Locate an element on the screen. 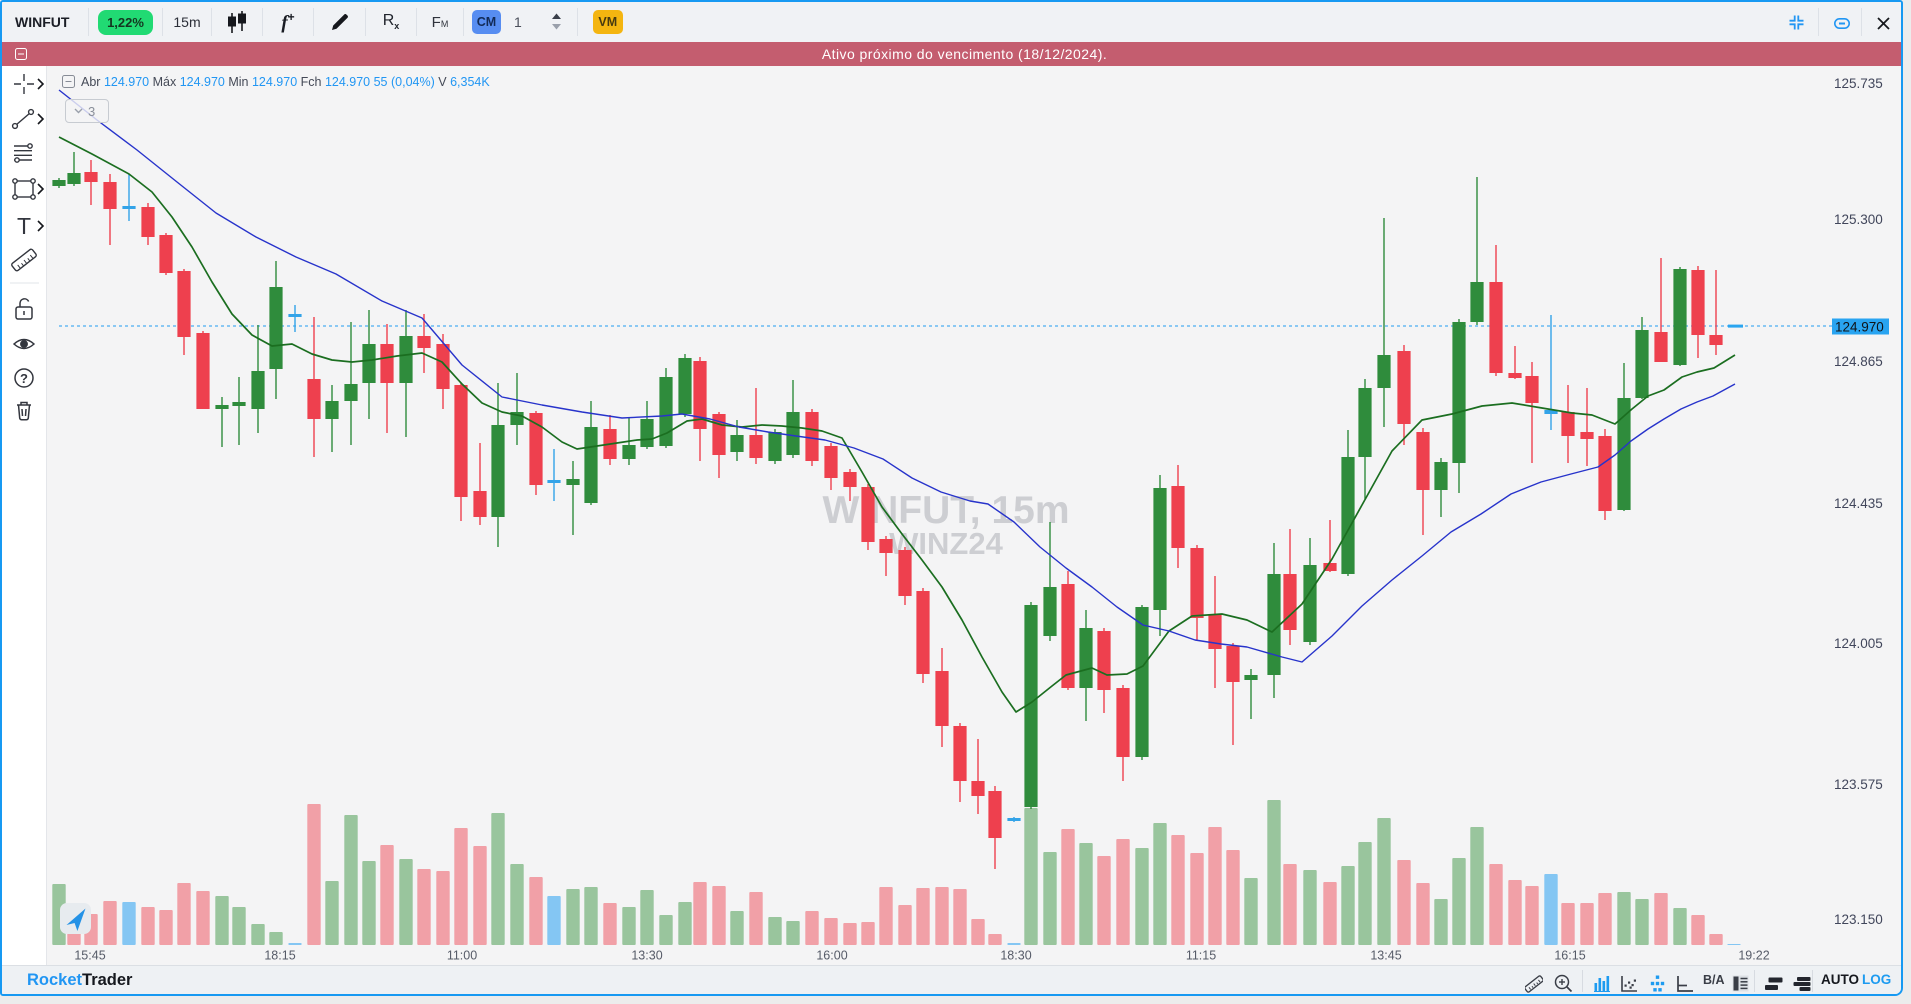 The height and width of the screenshot is (1004, 1911). svg-text: 124.435 is located at coordinates (1858, 503).